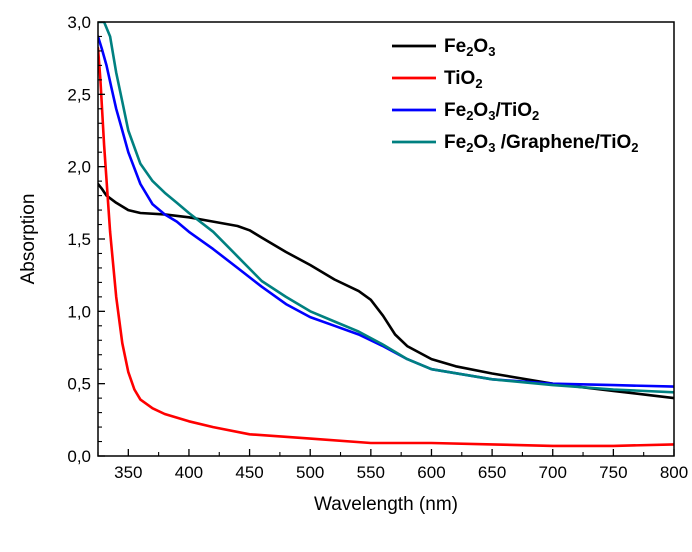 The image size is (692, 552). What do you see at coordinates (79, 239) in the screenshot?
I see `y-tick-label: 1,5` at bounding box center [79, 239].